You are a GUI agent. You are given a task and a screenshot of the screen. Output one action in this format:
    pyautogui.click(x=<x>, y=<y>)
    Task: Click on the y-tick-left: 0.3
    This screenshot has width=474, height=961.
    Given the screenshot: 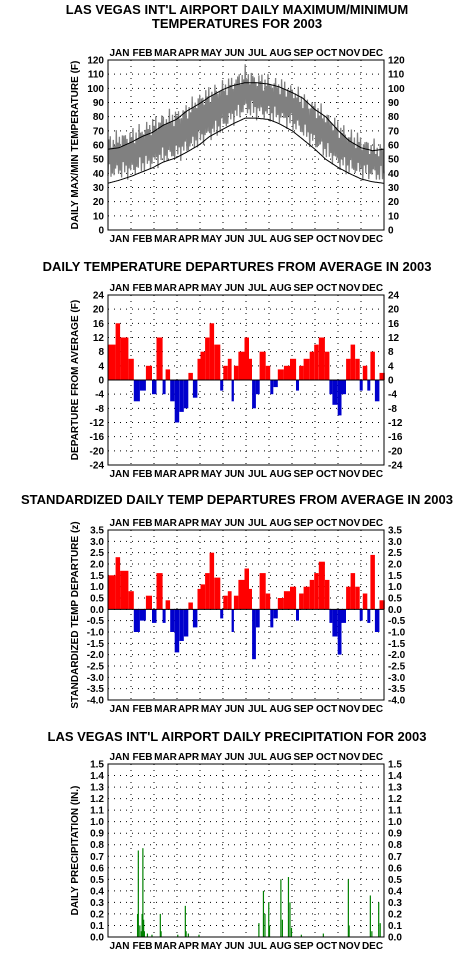 What is the action you would take?
    pyautogui.click(x=97, y=903)
    